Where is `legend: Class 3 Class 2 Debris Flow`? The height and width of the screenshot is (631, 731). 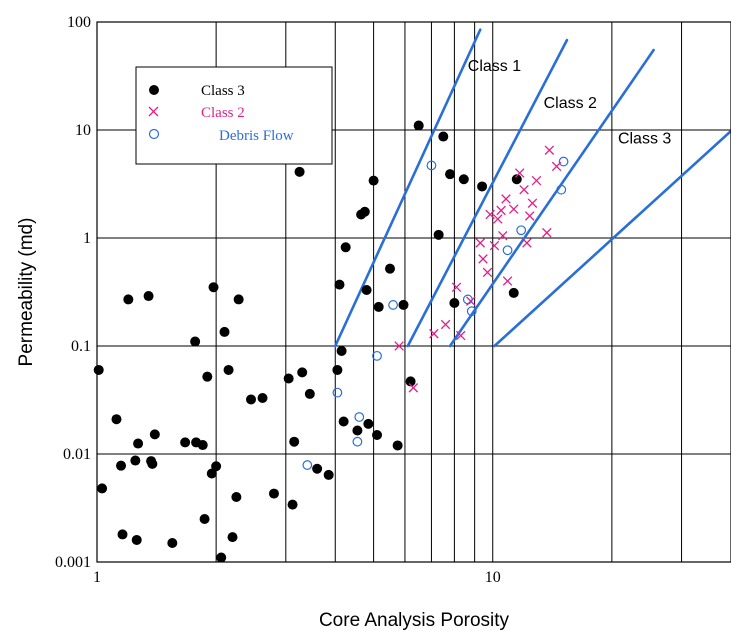
legend: Class 3 Class 2 Debris Flow is located at coordinates (234, 115).